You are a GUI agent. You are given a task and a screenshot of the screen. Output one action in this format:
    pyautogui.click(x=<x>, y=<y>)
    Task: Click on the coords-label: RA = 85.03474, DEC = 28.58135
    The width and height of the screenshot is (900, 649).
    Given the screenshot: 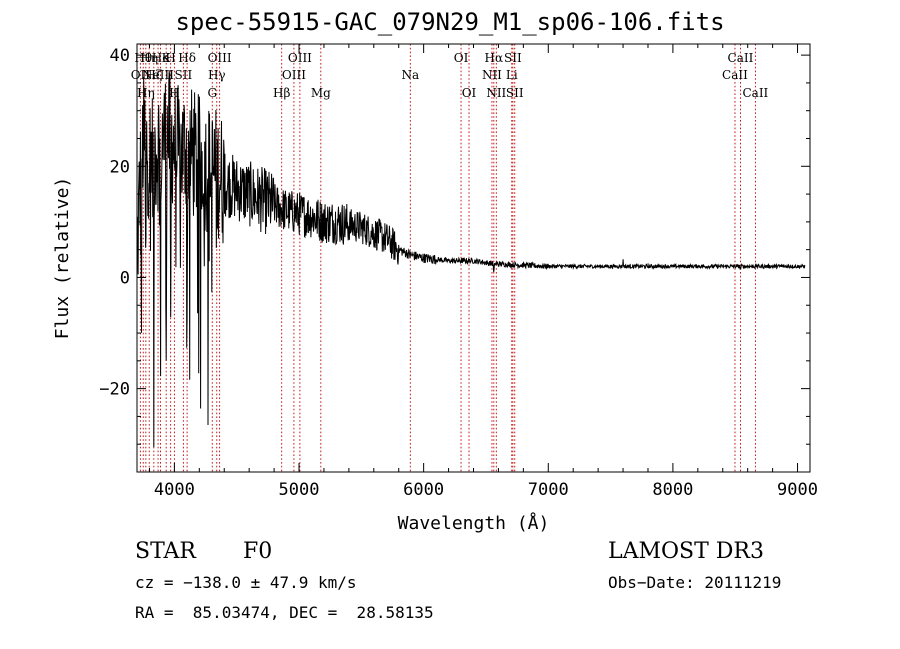 What is the action you would take?
    pyautogui.click(x=284, y=612)
    